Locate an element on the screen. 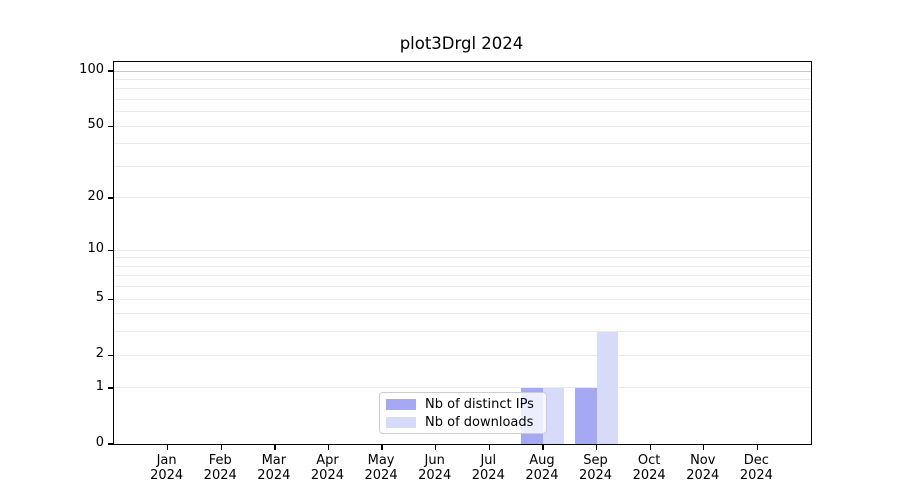 The image size is (900, 500). x-tick-dec is located at coordinates (757, 447).